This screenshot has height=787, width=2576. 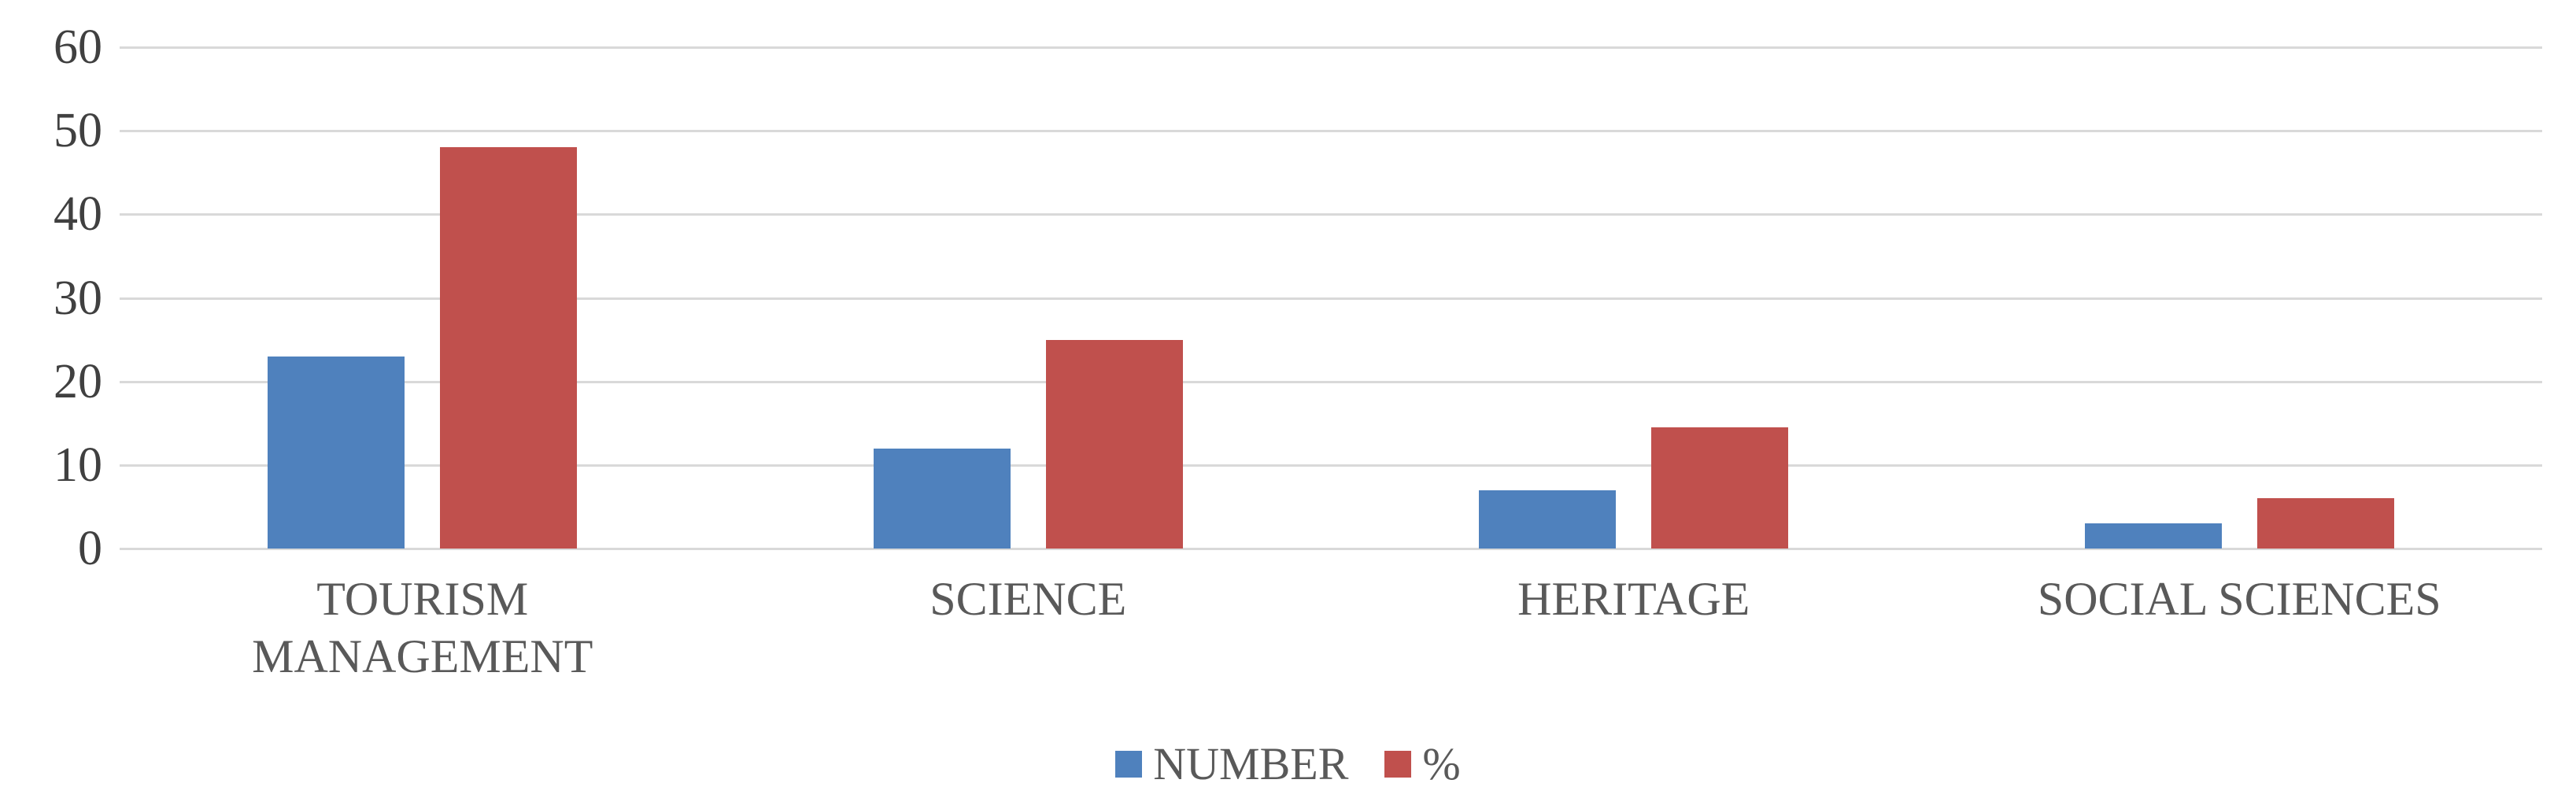 I want to click on legend-item-number: NUMBER, so click(x=1231, y=762).